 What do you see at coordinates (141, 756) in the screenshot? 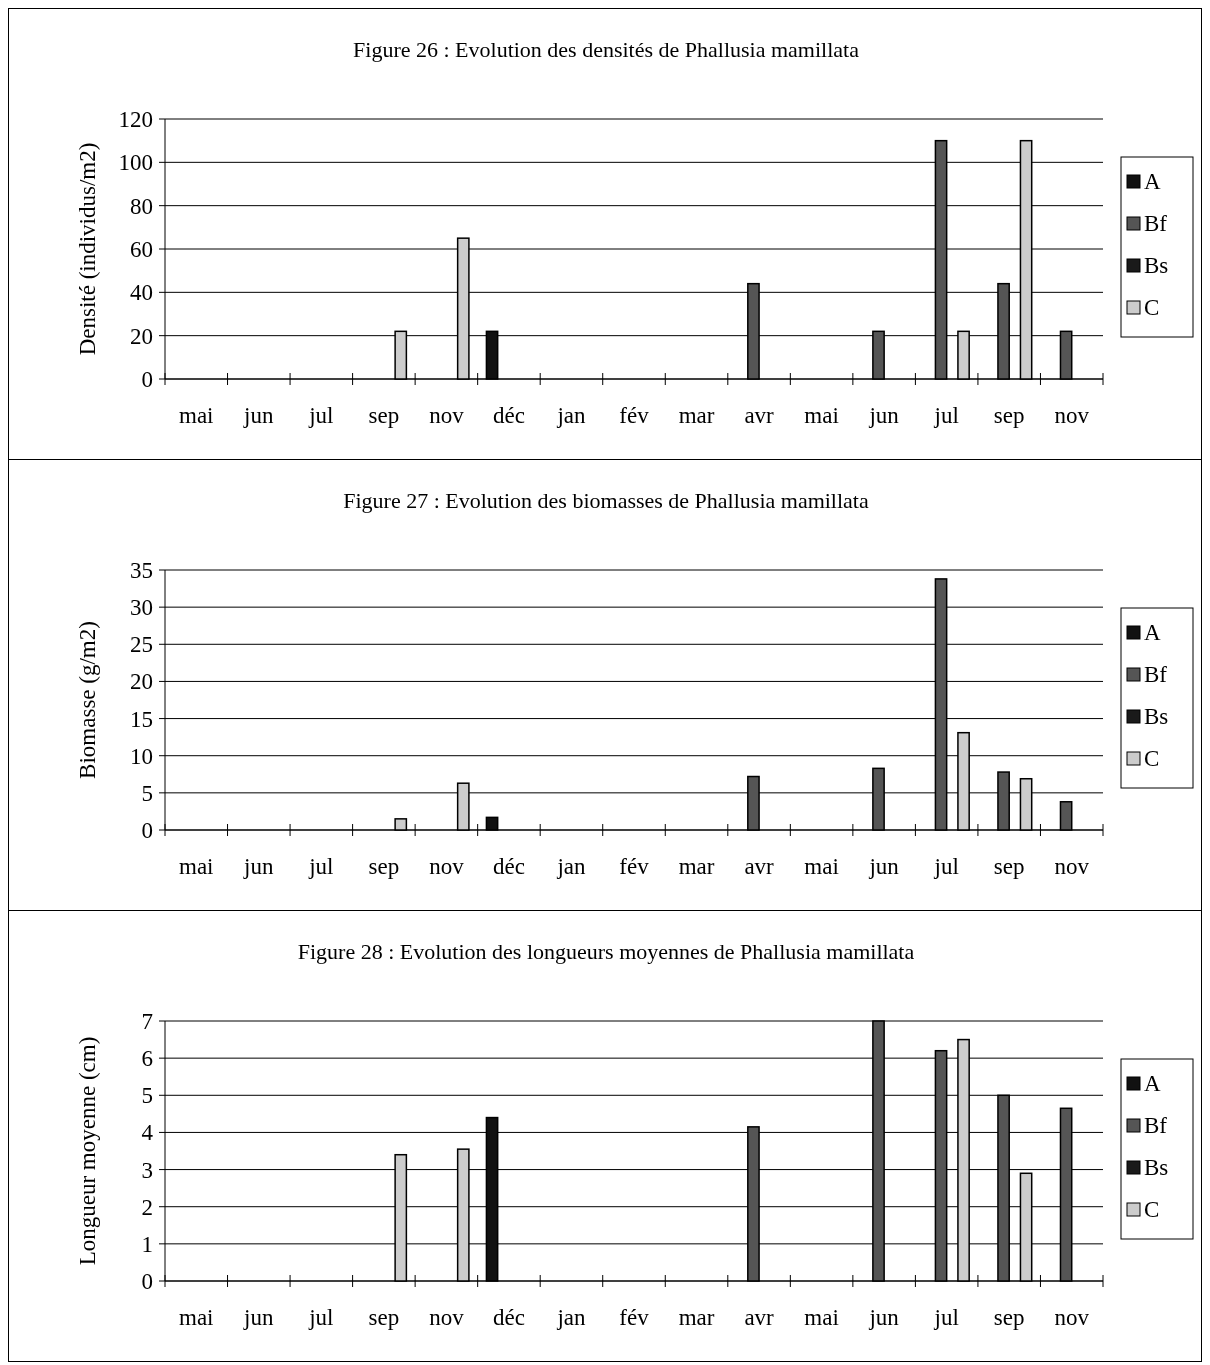
I see `y-tick-label: 10` at bounding box center [141, 756].